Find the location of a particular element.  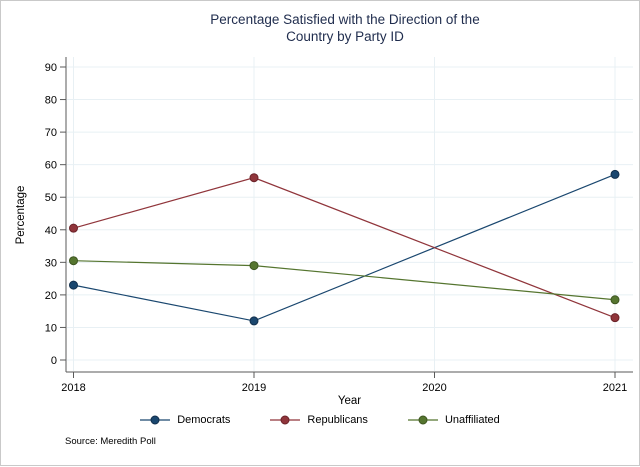

data-point-republicans-2019 is located at coordinates (254, 178).